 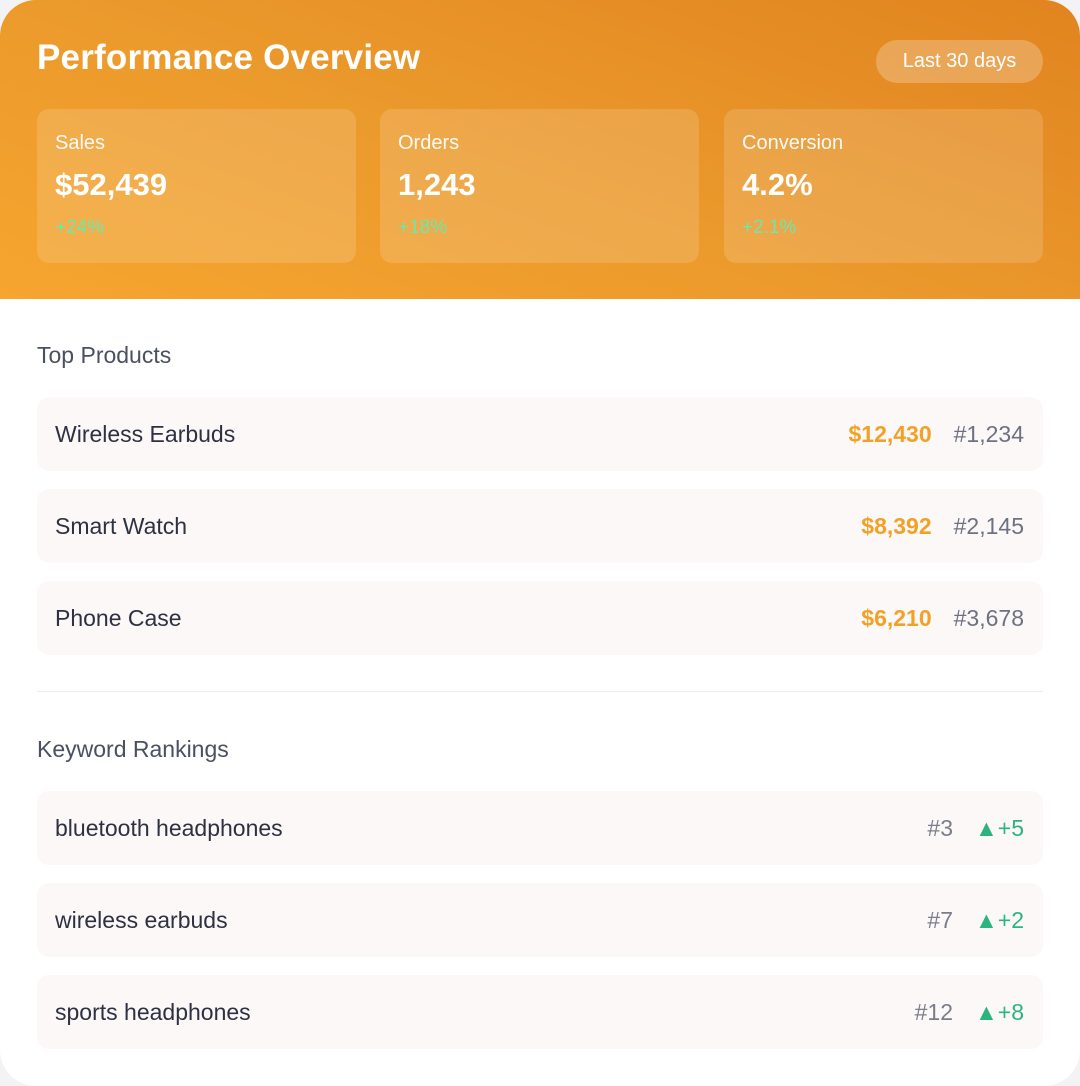 What do you see at coordinates (969, 1012) in the screenshot?
I see `keyword-metrics: #12 ▲+8` at bounding box center [969, 1012].